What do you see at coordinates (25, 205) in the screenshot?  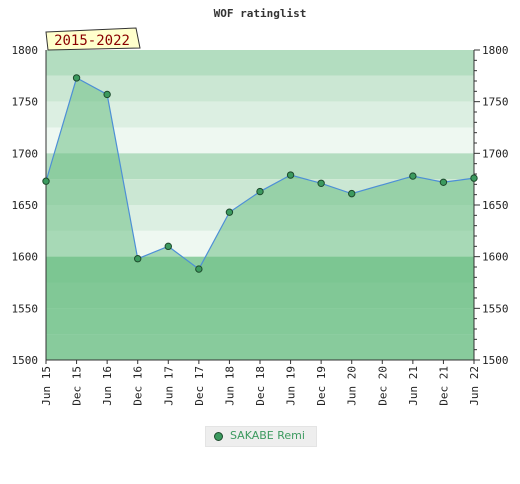 I see `y-tick-label-left: 1650` at bounding box center [25, 205].